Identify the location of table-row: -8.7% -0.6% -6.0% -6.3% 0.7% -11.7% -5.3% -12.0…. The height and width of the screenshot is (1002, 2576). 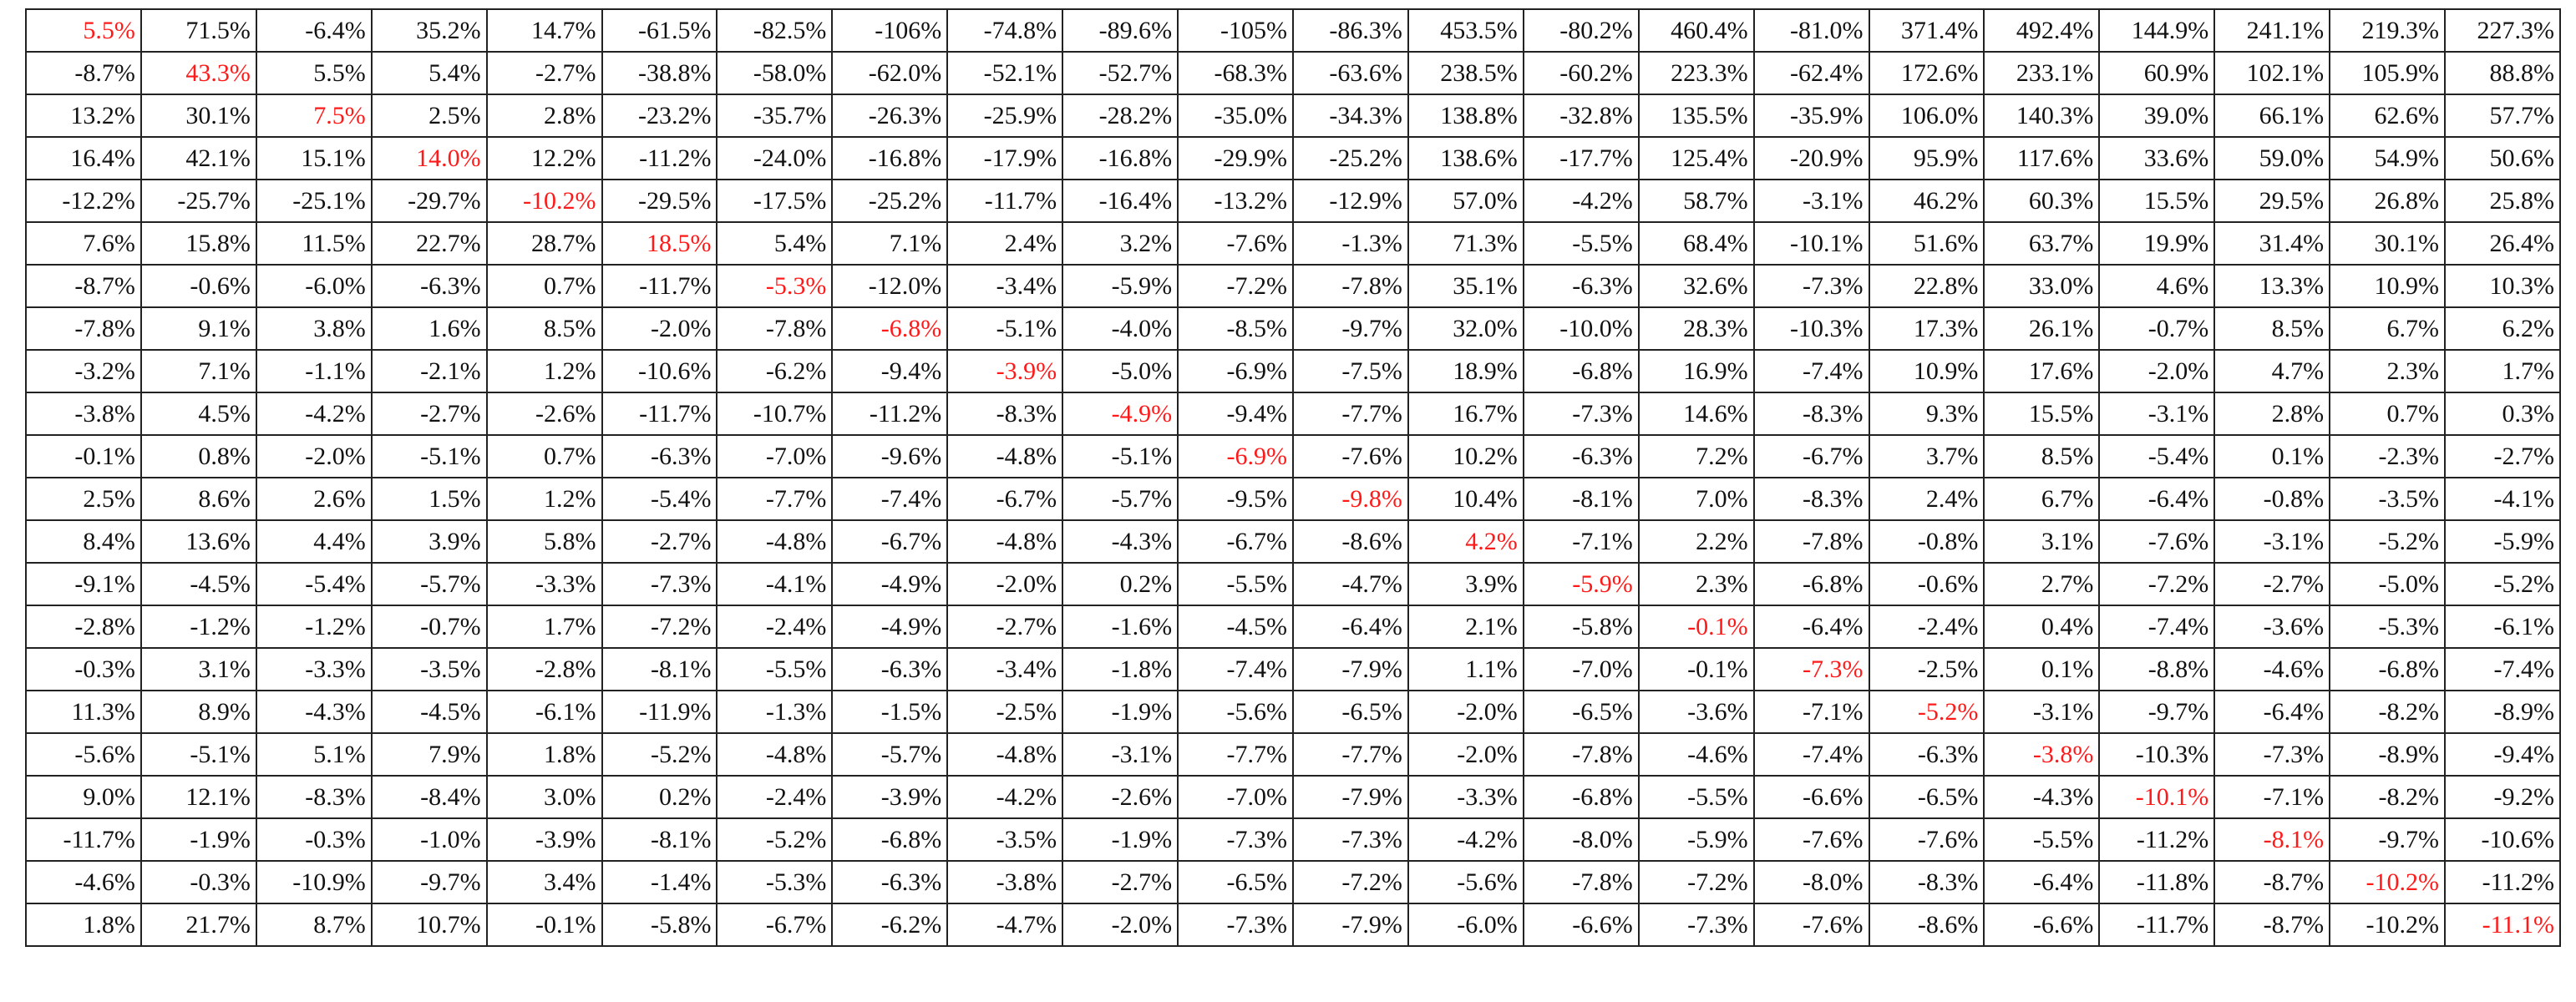
(1293, 286).